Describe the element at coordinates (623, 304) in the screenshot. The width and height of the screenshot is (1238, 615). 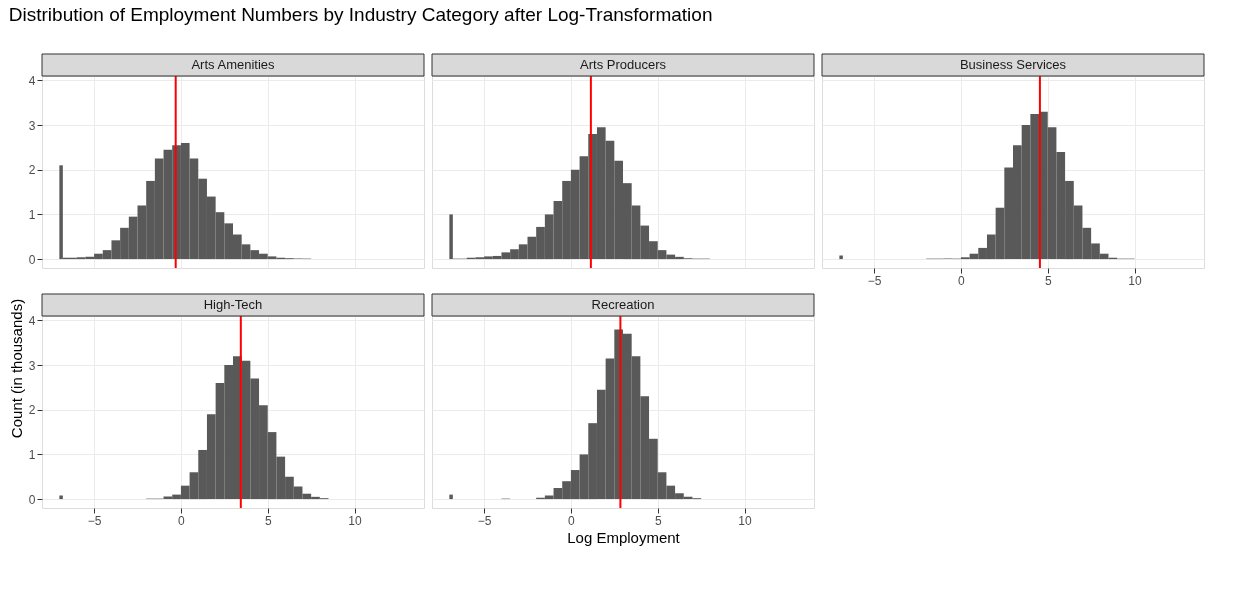
I see `chart-title: Recreation` at that location.